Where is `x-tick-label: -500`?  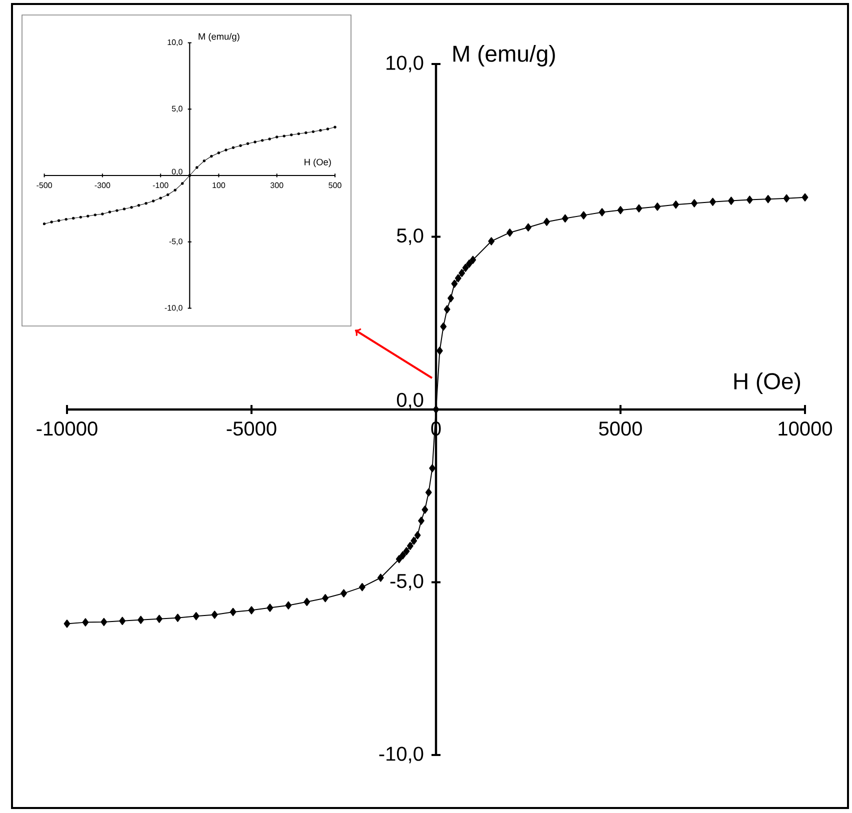 x-tick-label: -500 is located at coordinates (44, 185).